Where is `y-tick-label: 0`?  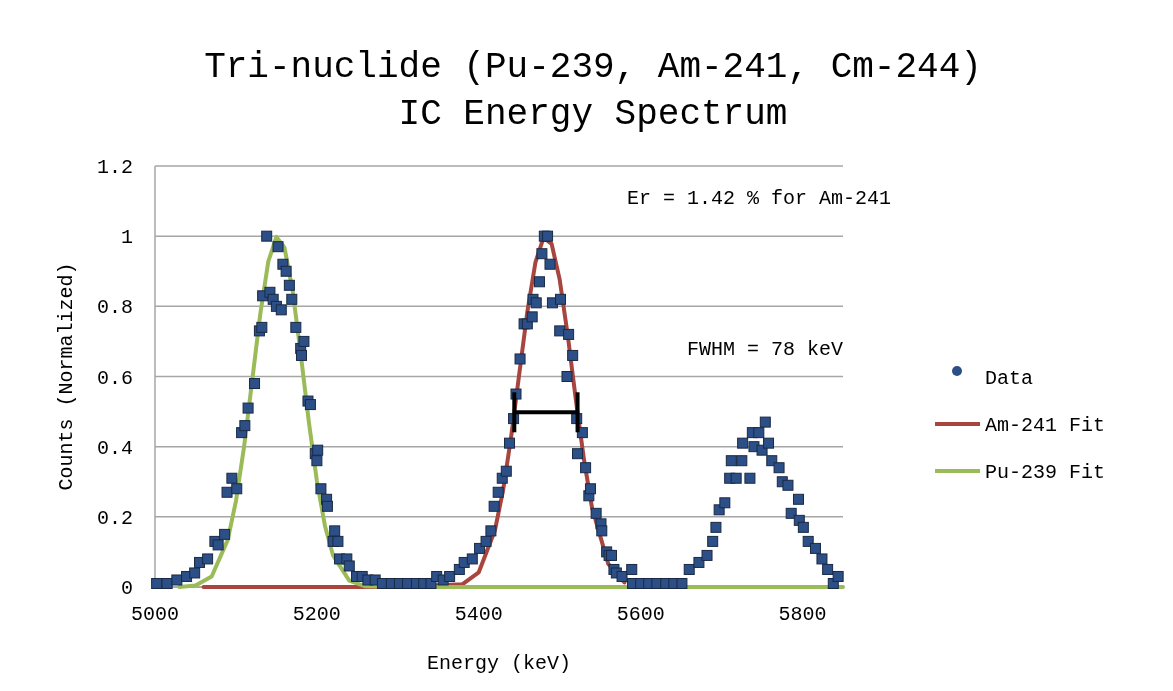 y-tick-label: 0 is located at coordinates (126, 588).